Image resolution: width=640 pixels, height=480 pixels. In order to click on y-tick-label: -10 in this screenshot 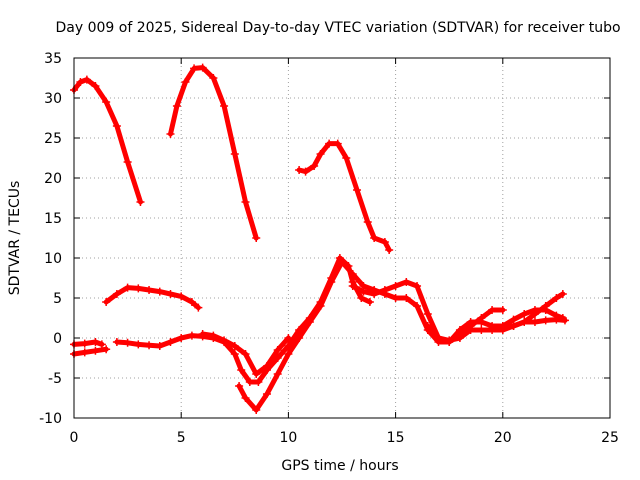, I will do `click(50, 419)`.